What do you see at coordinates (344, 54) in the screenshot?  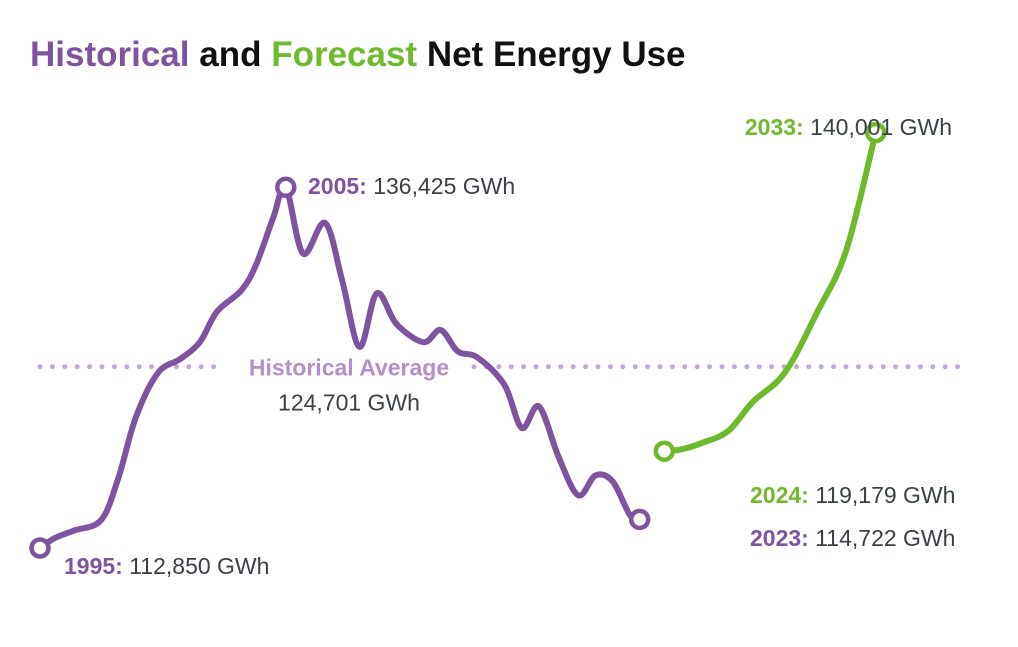 I see `title-forecast-word: Forecast` at bounding box center [344, 54].